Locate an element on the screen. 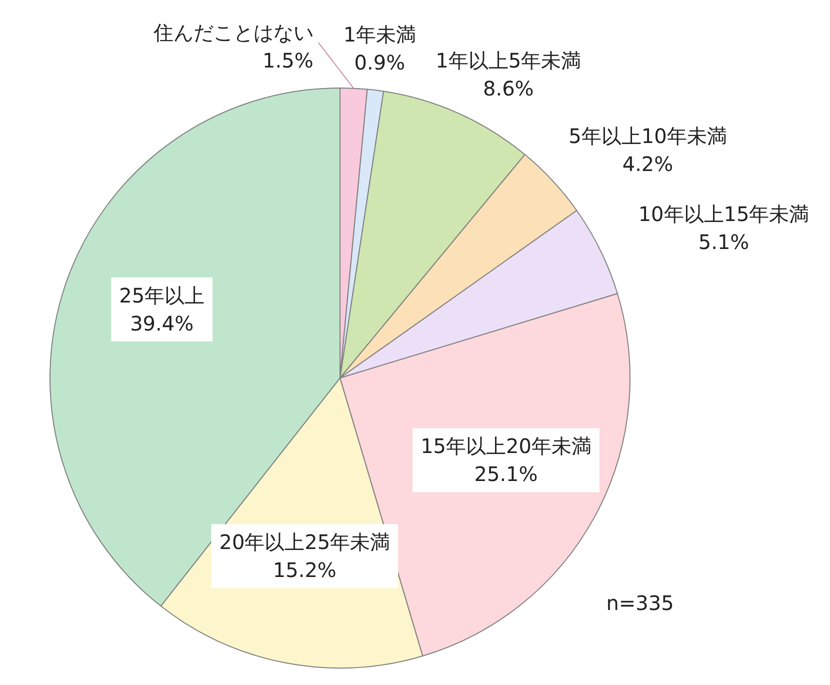 The height and width of the screenshot is (685, 830). slice-label: 15年以上20年未満 is located at coordinates (506, 446).